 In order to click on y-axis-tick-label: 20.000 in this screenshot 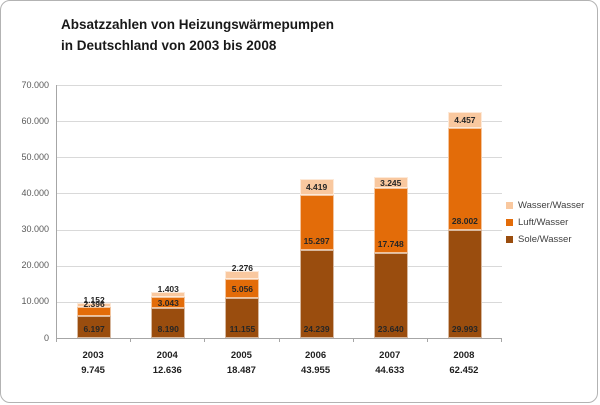, I will do `click(35, 265)`.